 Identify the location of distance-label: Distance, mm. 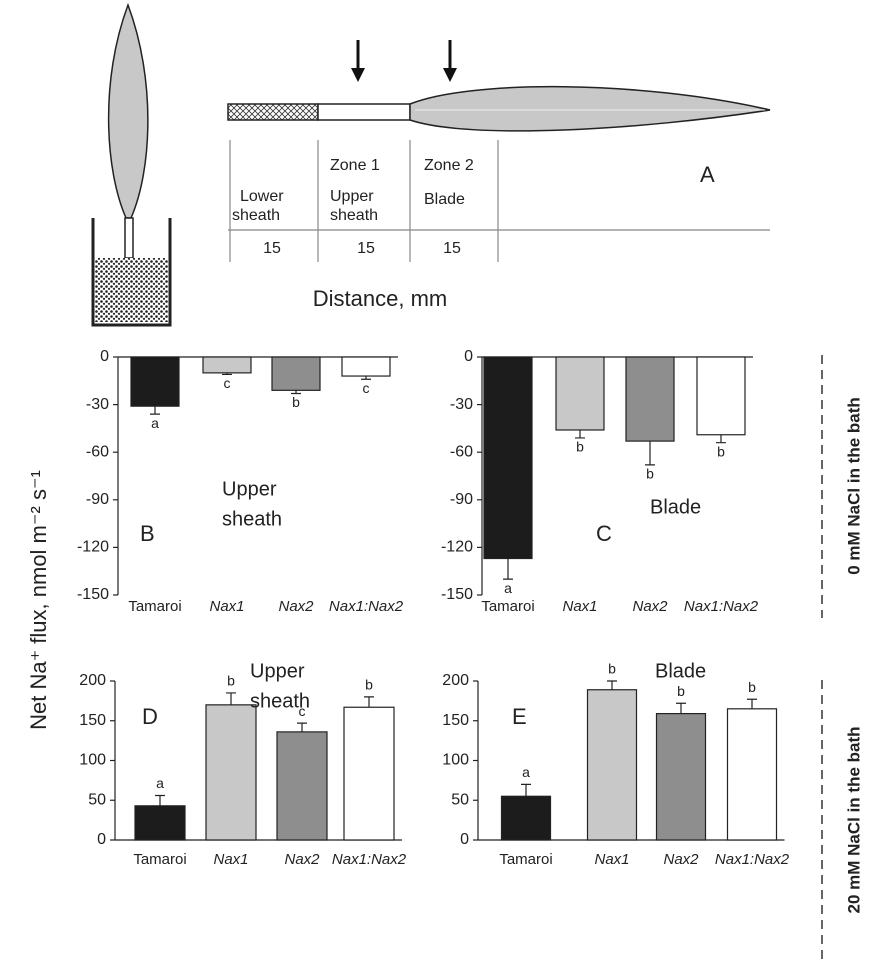
(380, 298).